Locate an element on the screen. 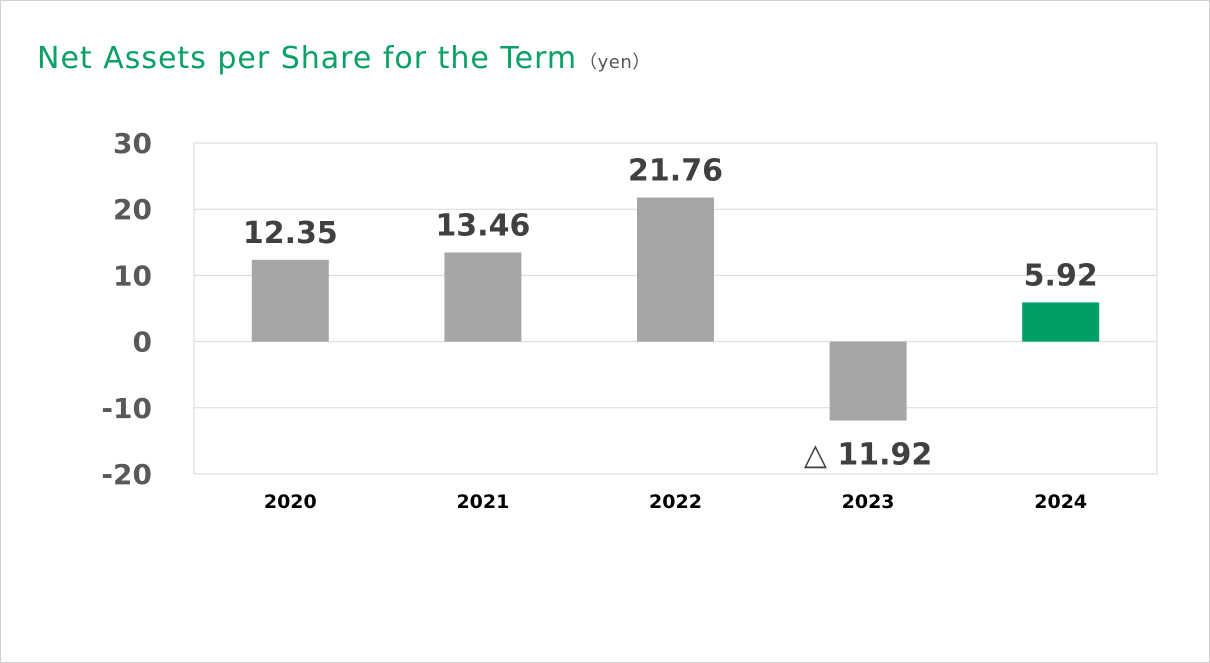 The image size is (1210, 663). data-label: 12.35 is located at coordinates (290, 233).